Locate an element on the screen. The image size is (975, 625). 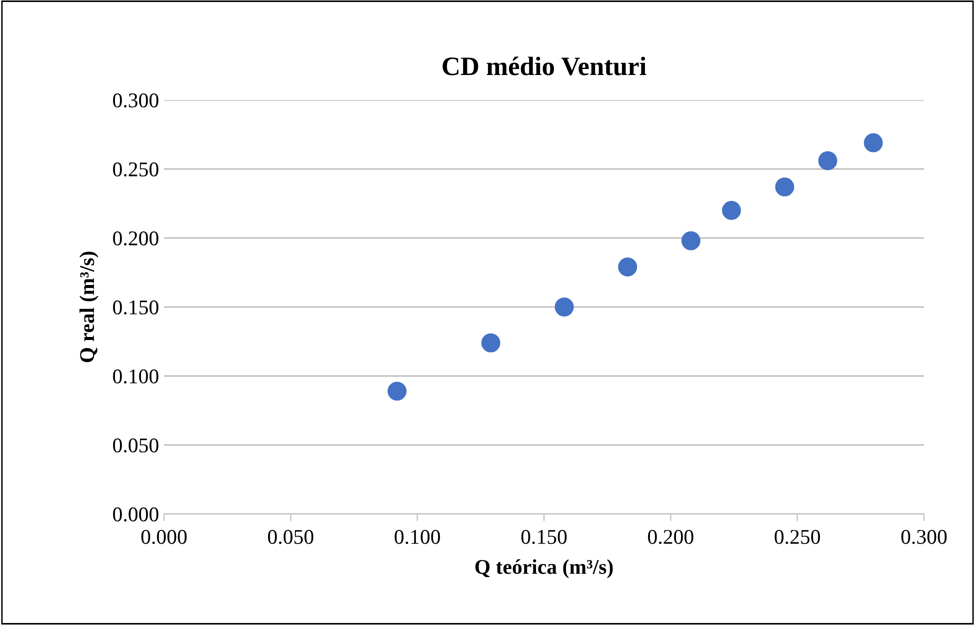
y-tick-label: 0.200 is located at coordinates (135, 238).